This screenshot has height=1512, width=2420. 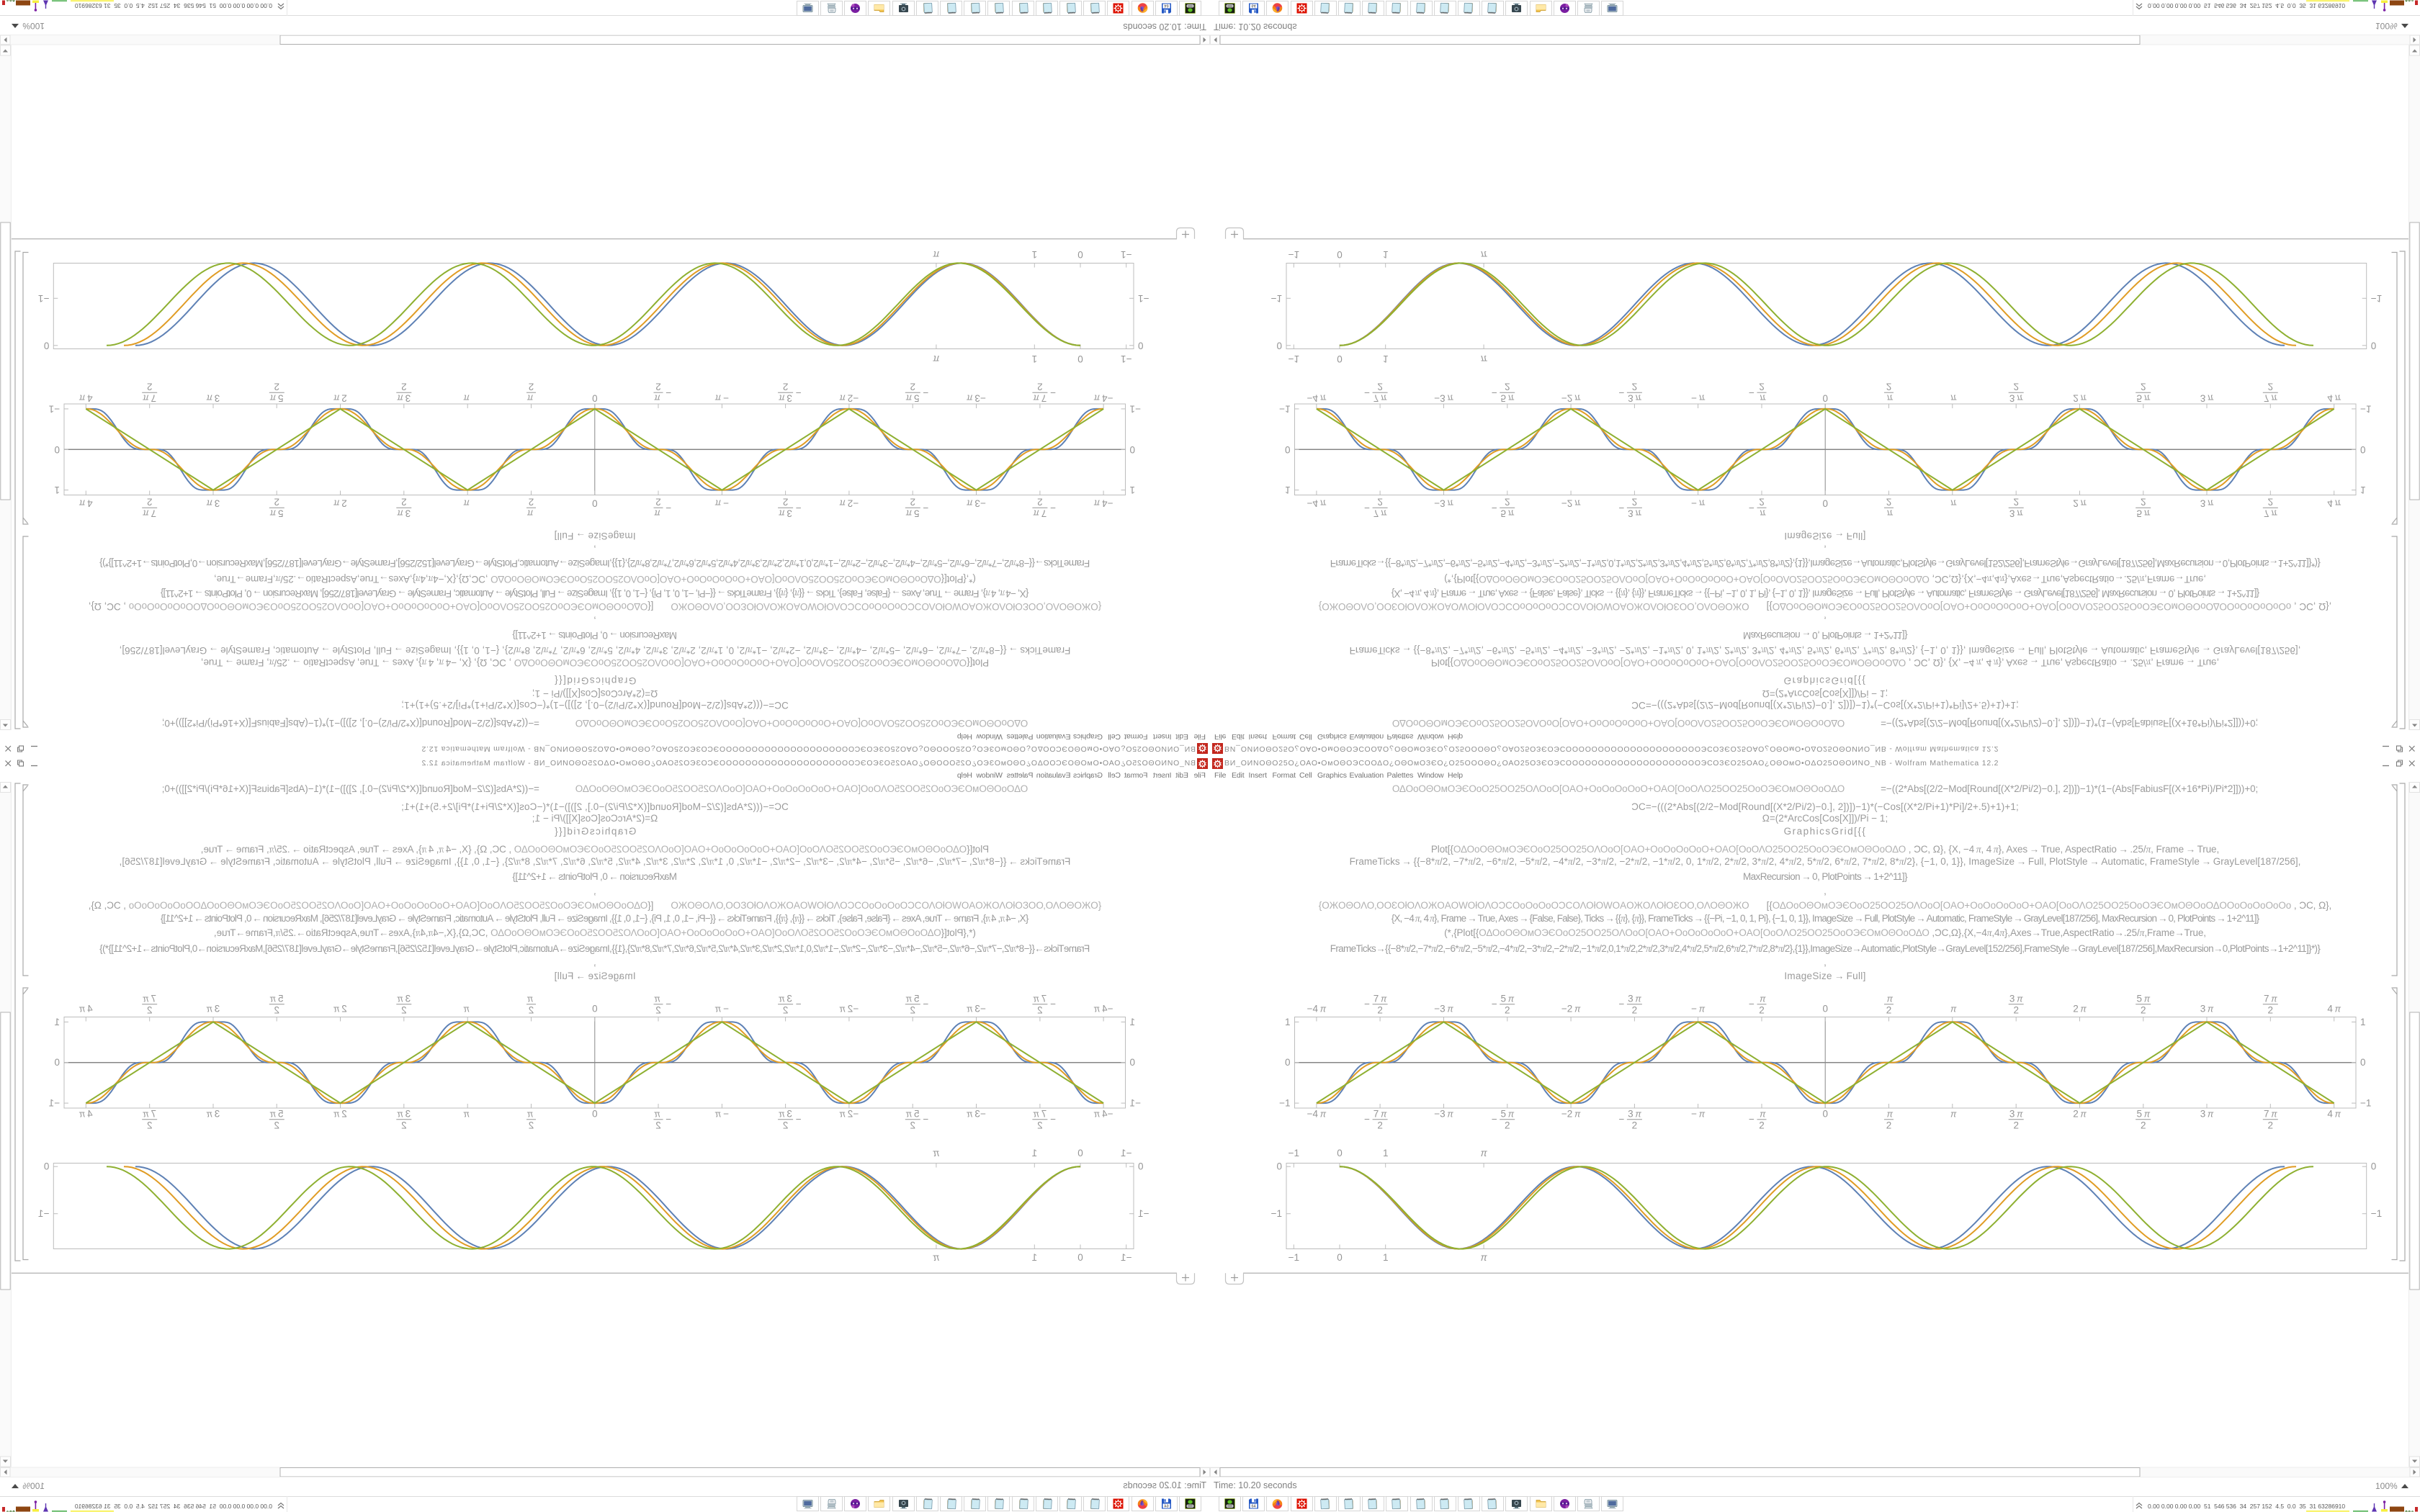 I want to click on svg-text: 64, so click(x=1254, y=6).